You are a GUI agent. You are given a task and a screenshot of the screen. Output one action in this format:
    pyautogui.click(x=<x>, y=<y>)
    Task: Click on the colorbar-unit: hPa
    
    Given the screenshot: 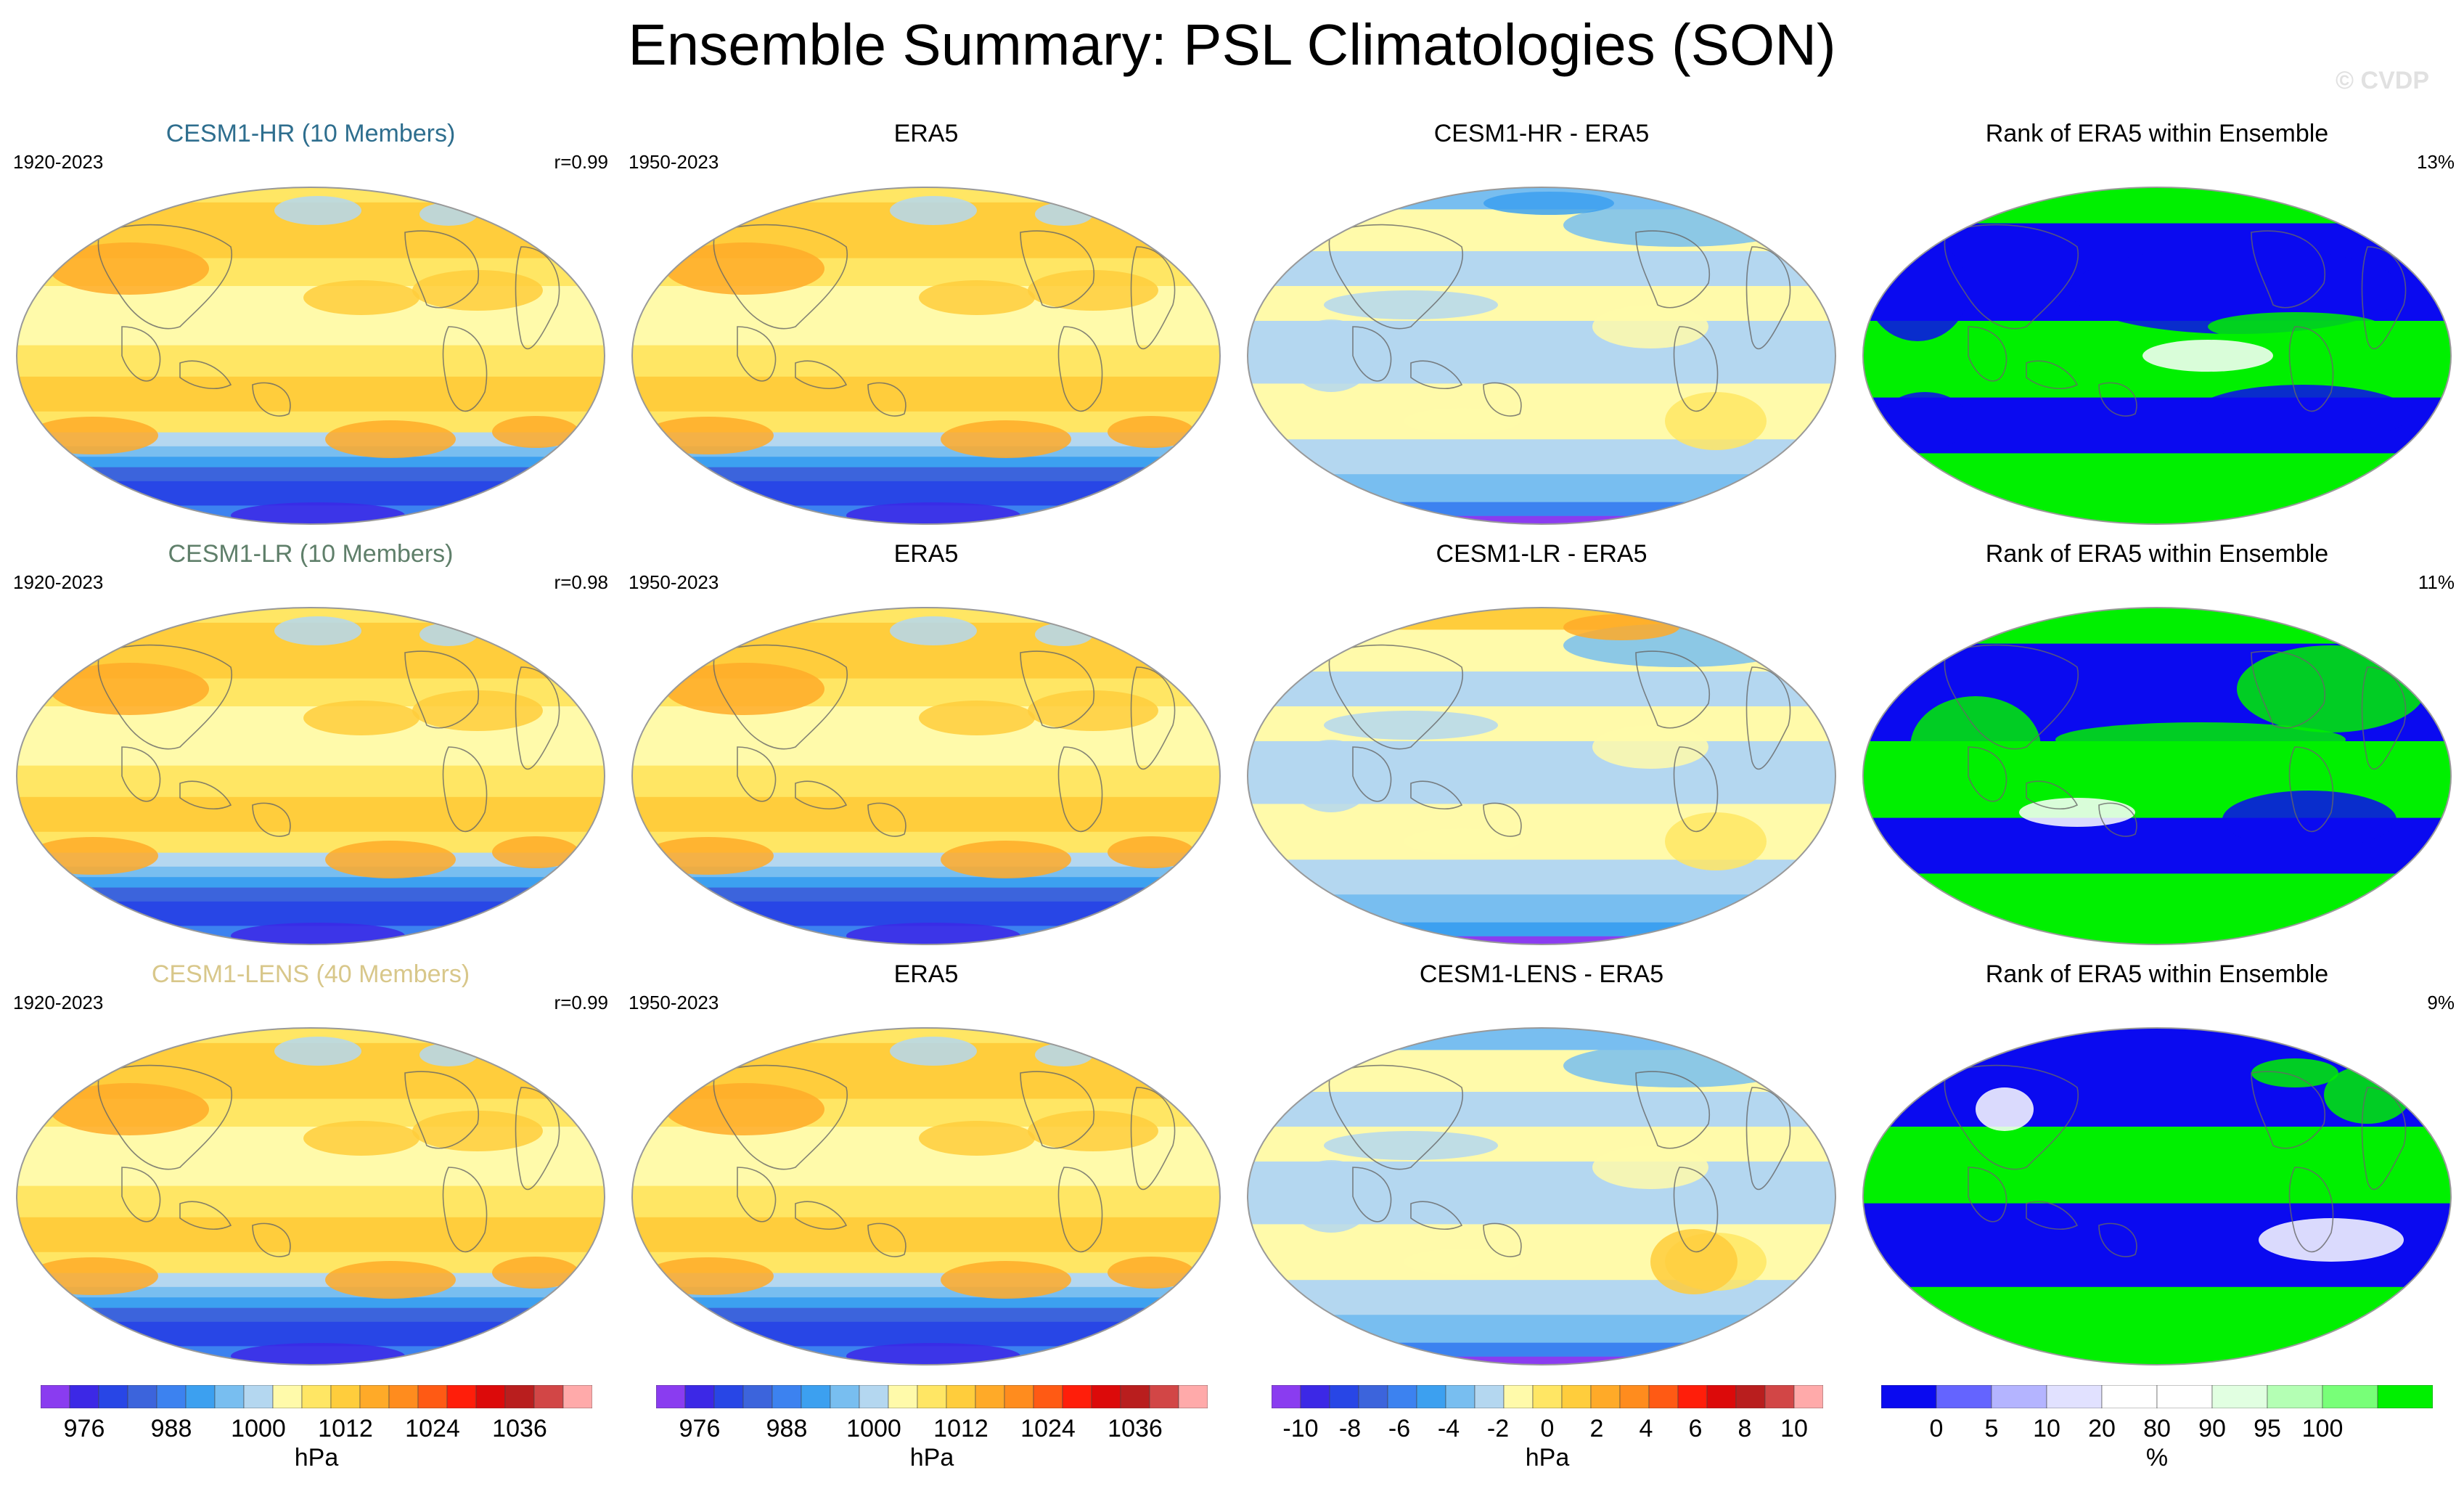 What is the action you would take?
    pyautogui.click(x=932, y=1457)
    